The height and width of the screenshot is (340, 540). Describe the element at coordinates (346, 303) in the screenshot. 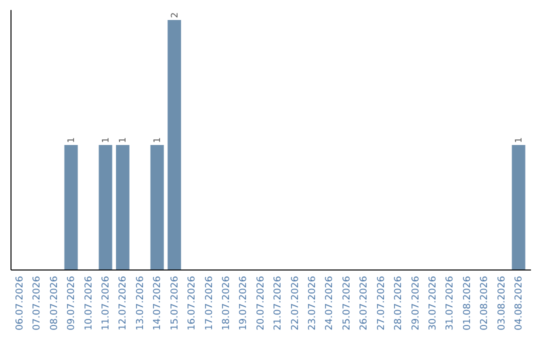

I see `x-tick-label: 25.07.2026` at that location.